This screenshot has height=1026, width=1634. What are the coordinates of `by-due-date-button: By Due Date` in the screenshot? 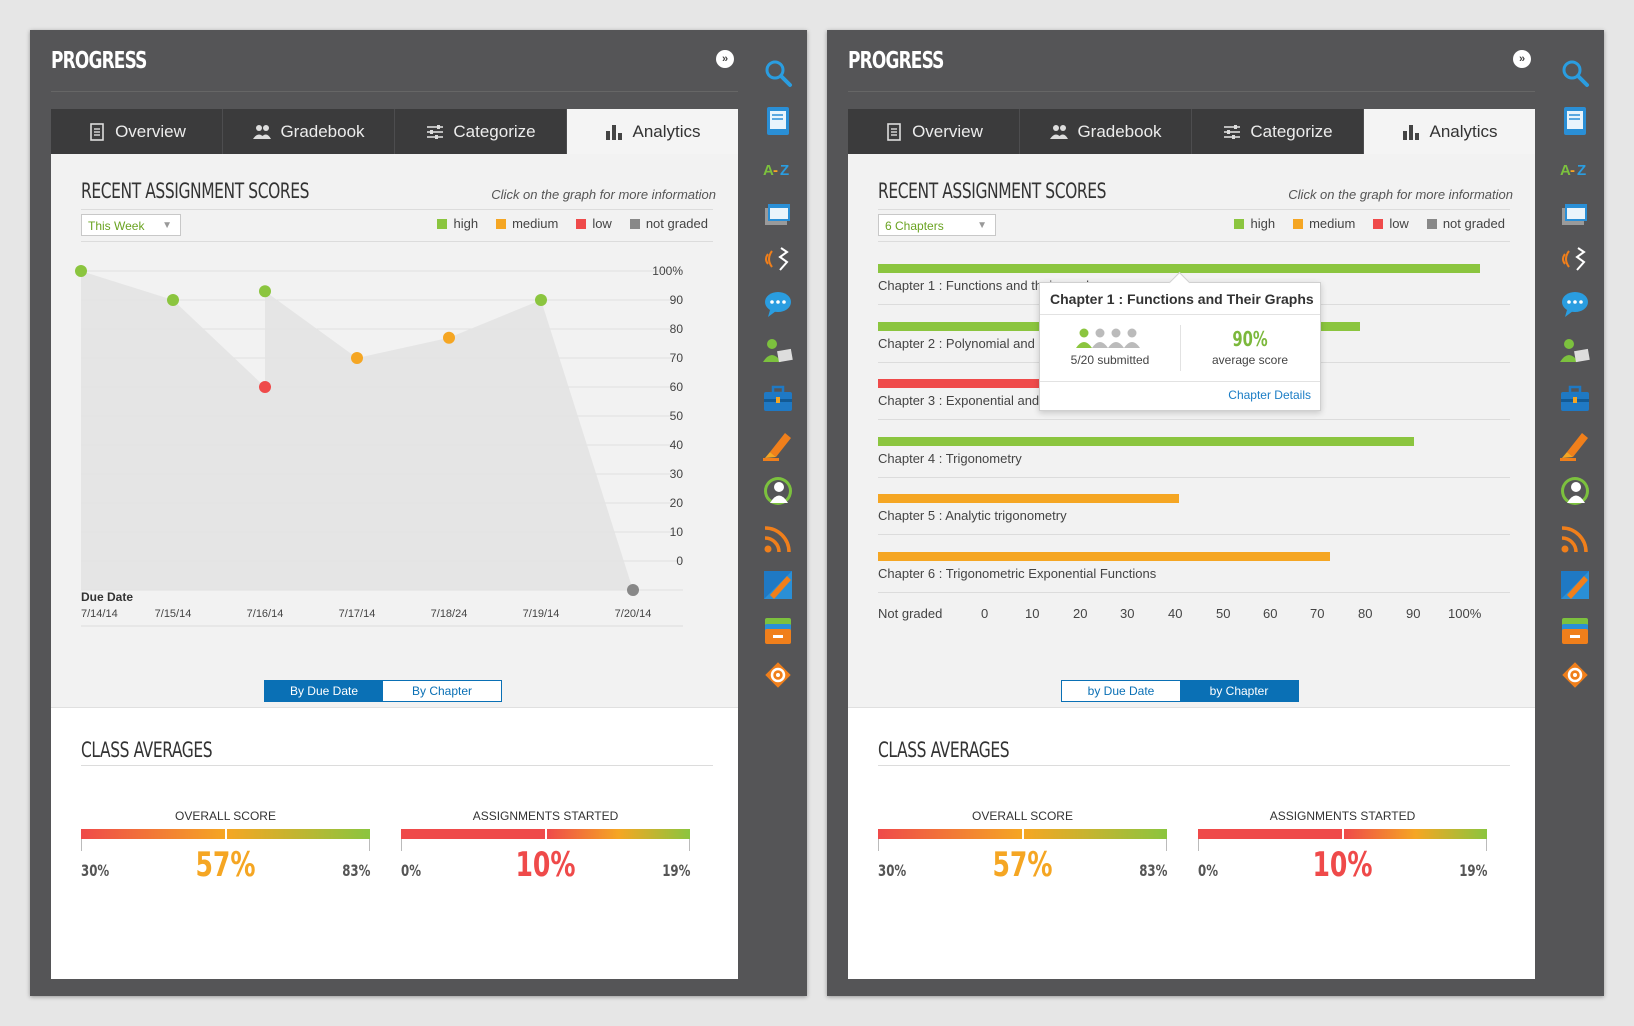 It's located at (324, 691).